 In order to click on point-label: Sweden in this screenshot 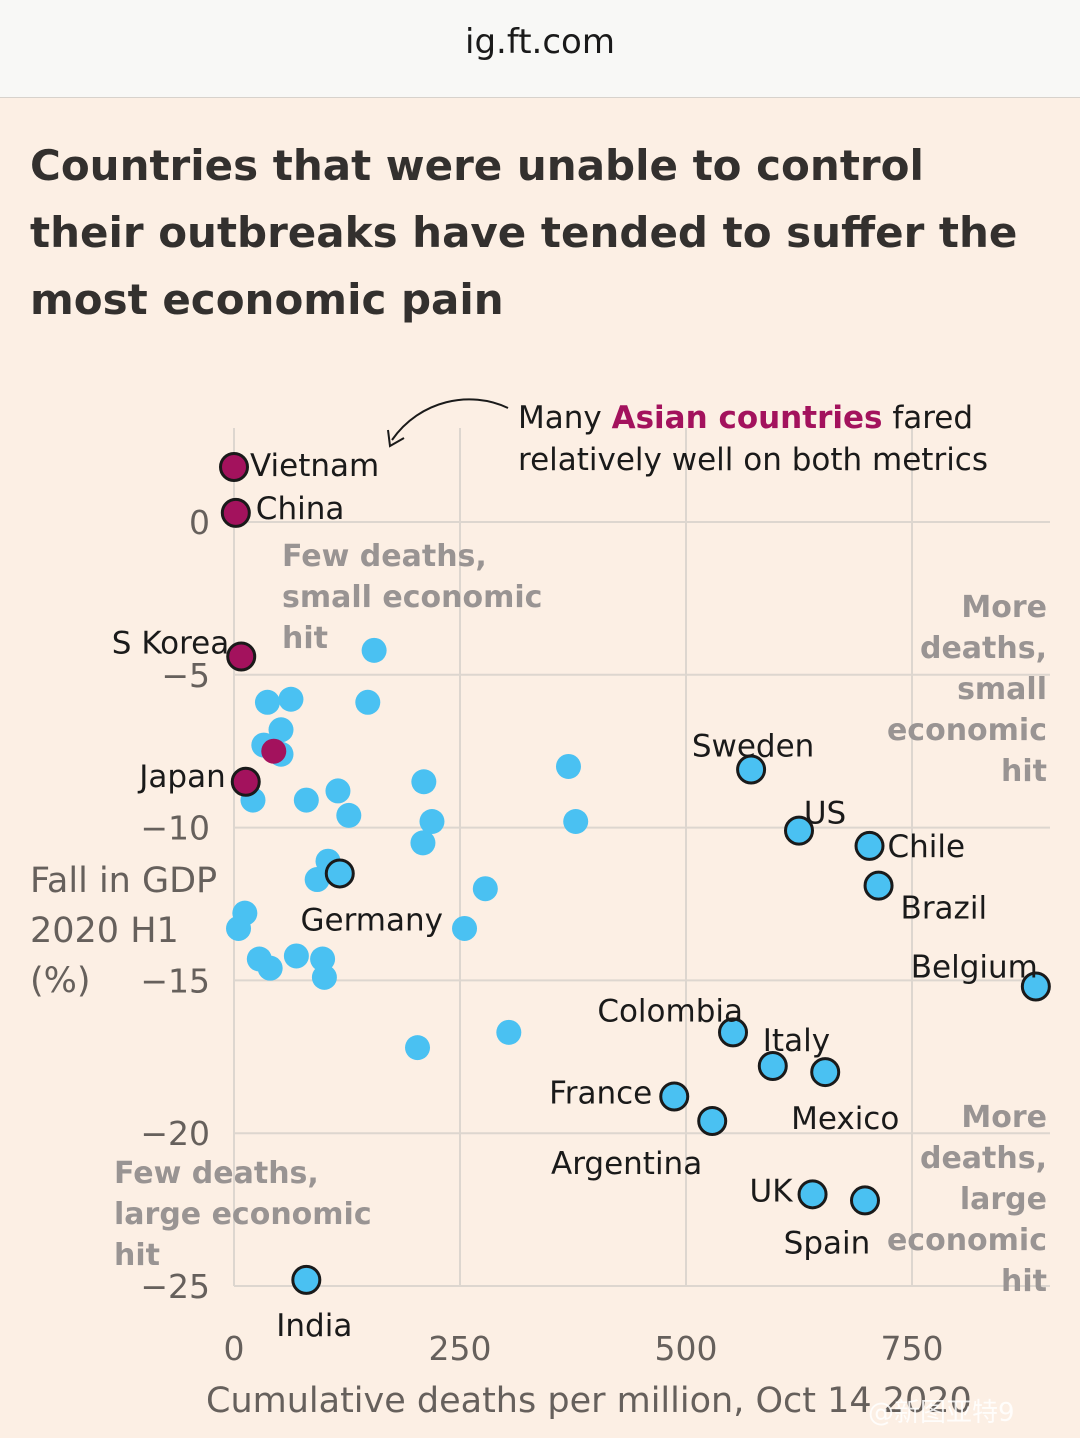, I will do `click(753, 747)`.